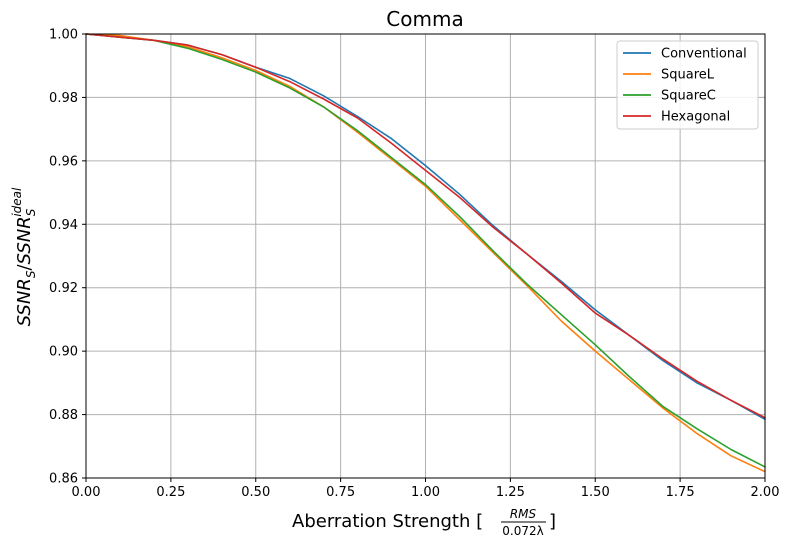 This screenshot has width=790, height=548. I want to click on legend-label-conventional: Conventional, so click(704, 54).